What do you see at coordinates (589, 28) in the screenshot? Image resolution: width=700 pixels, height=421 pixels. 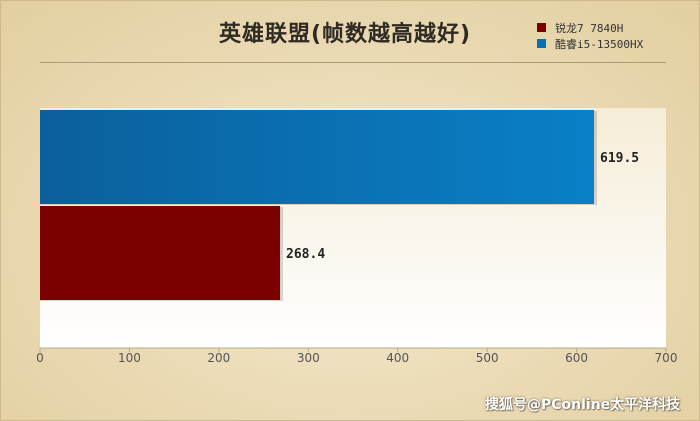 I see `legend-label-ryzen: 锐龙7 7840H` at bounding box center [589, 28].